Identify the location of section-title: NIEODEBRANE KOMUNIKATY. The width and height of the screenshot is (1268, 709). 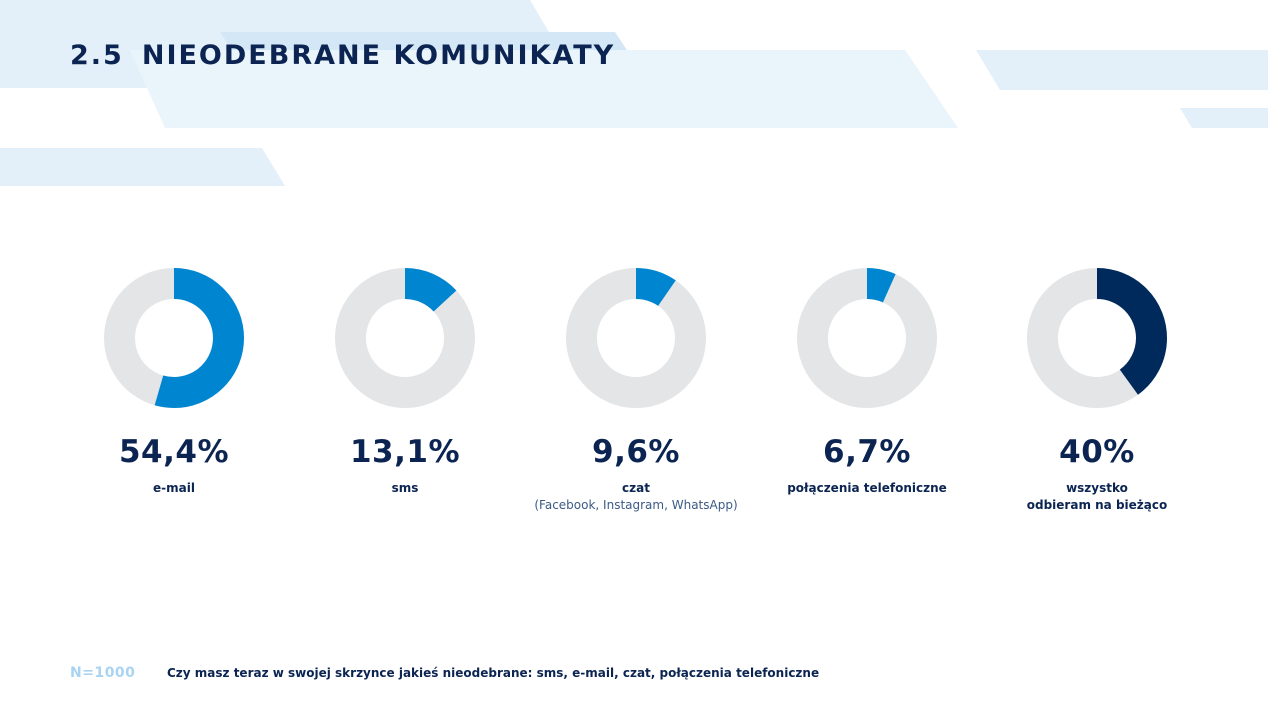
(378, 55).